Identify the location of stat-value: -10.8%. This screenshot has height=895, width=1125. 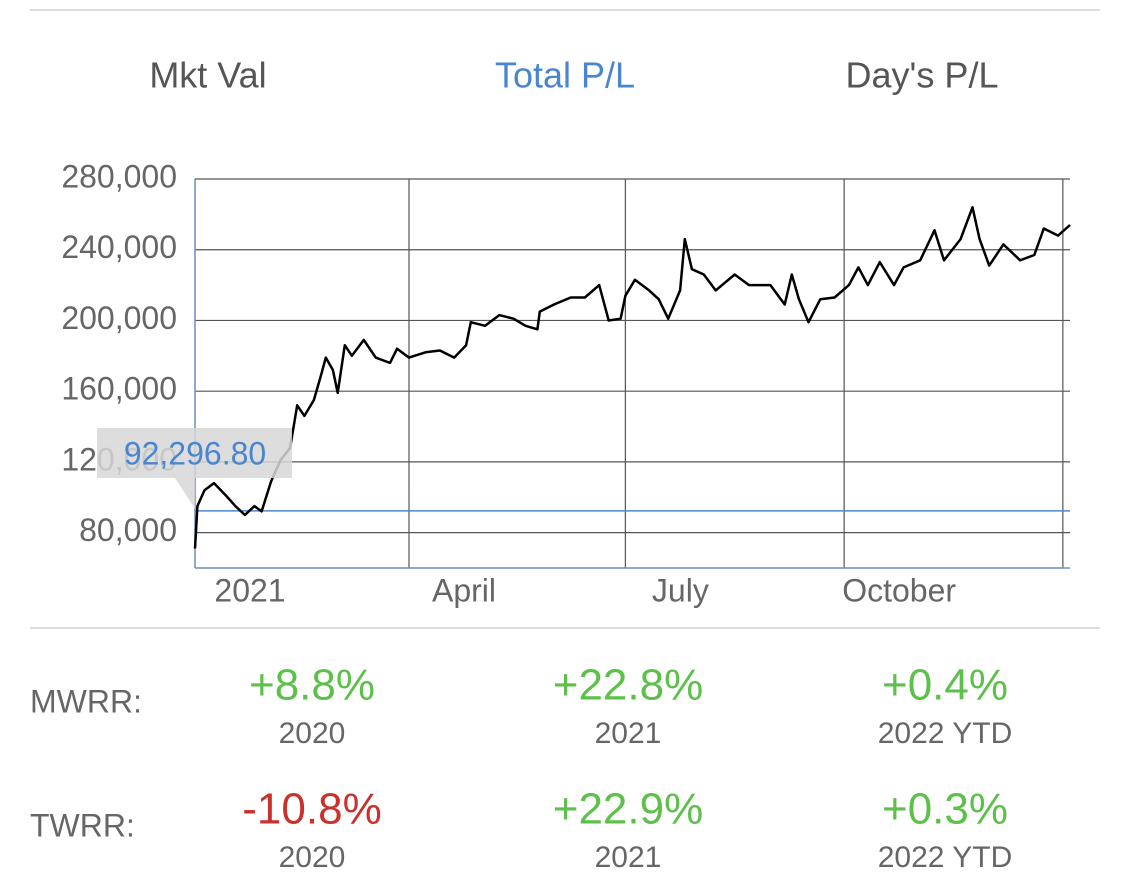
(311, 809).